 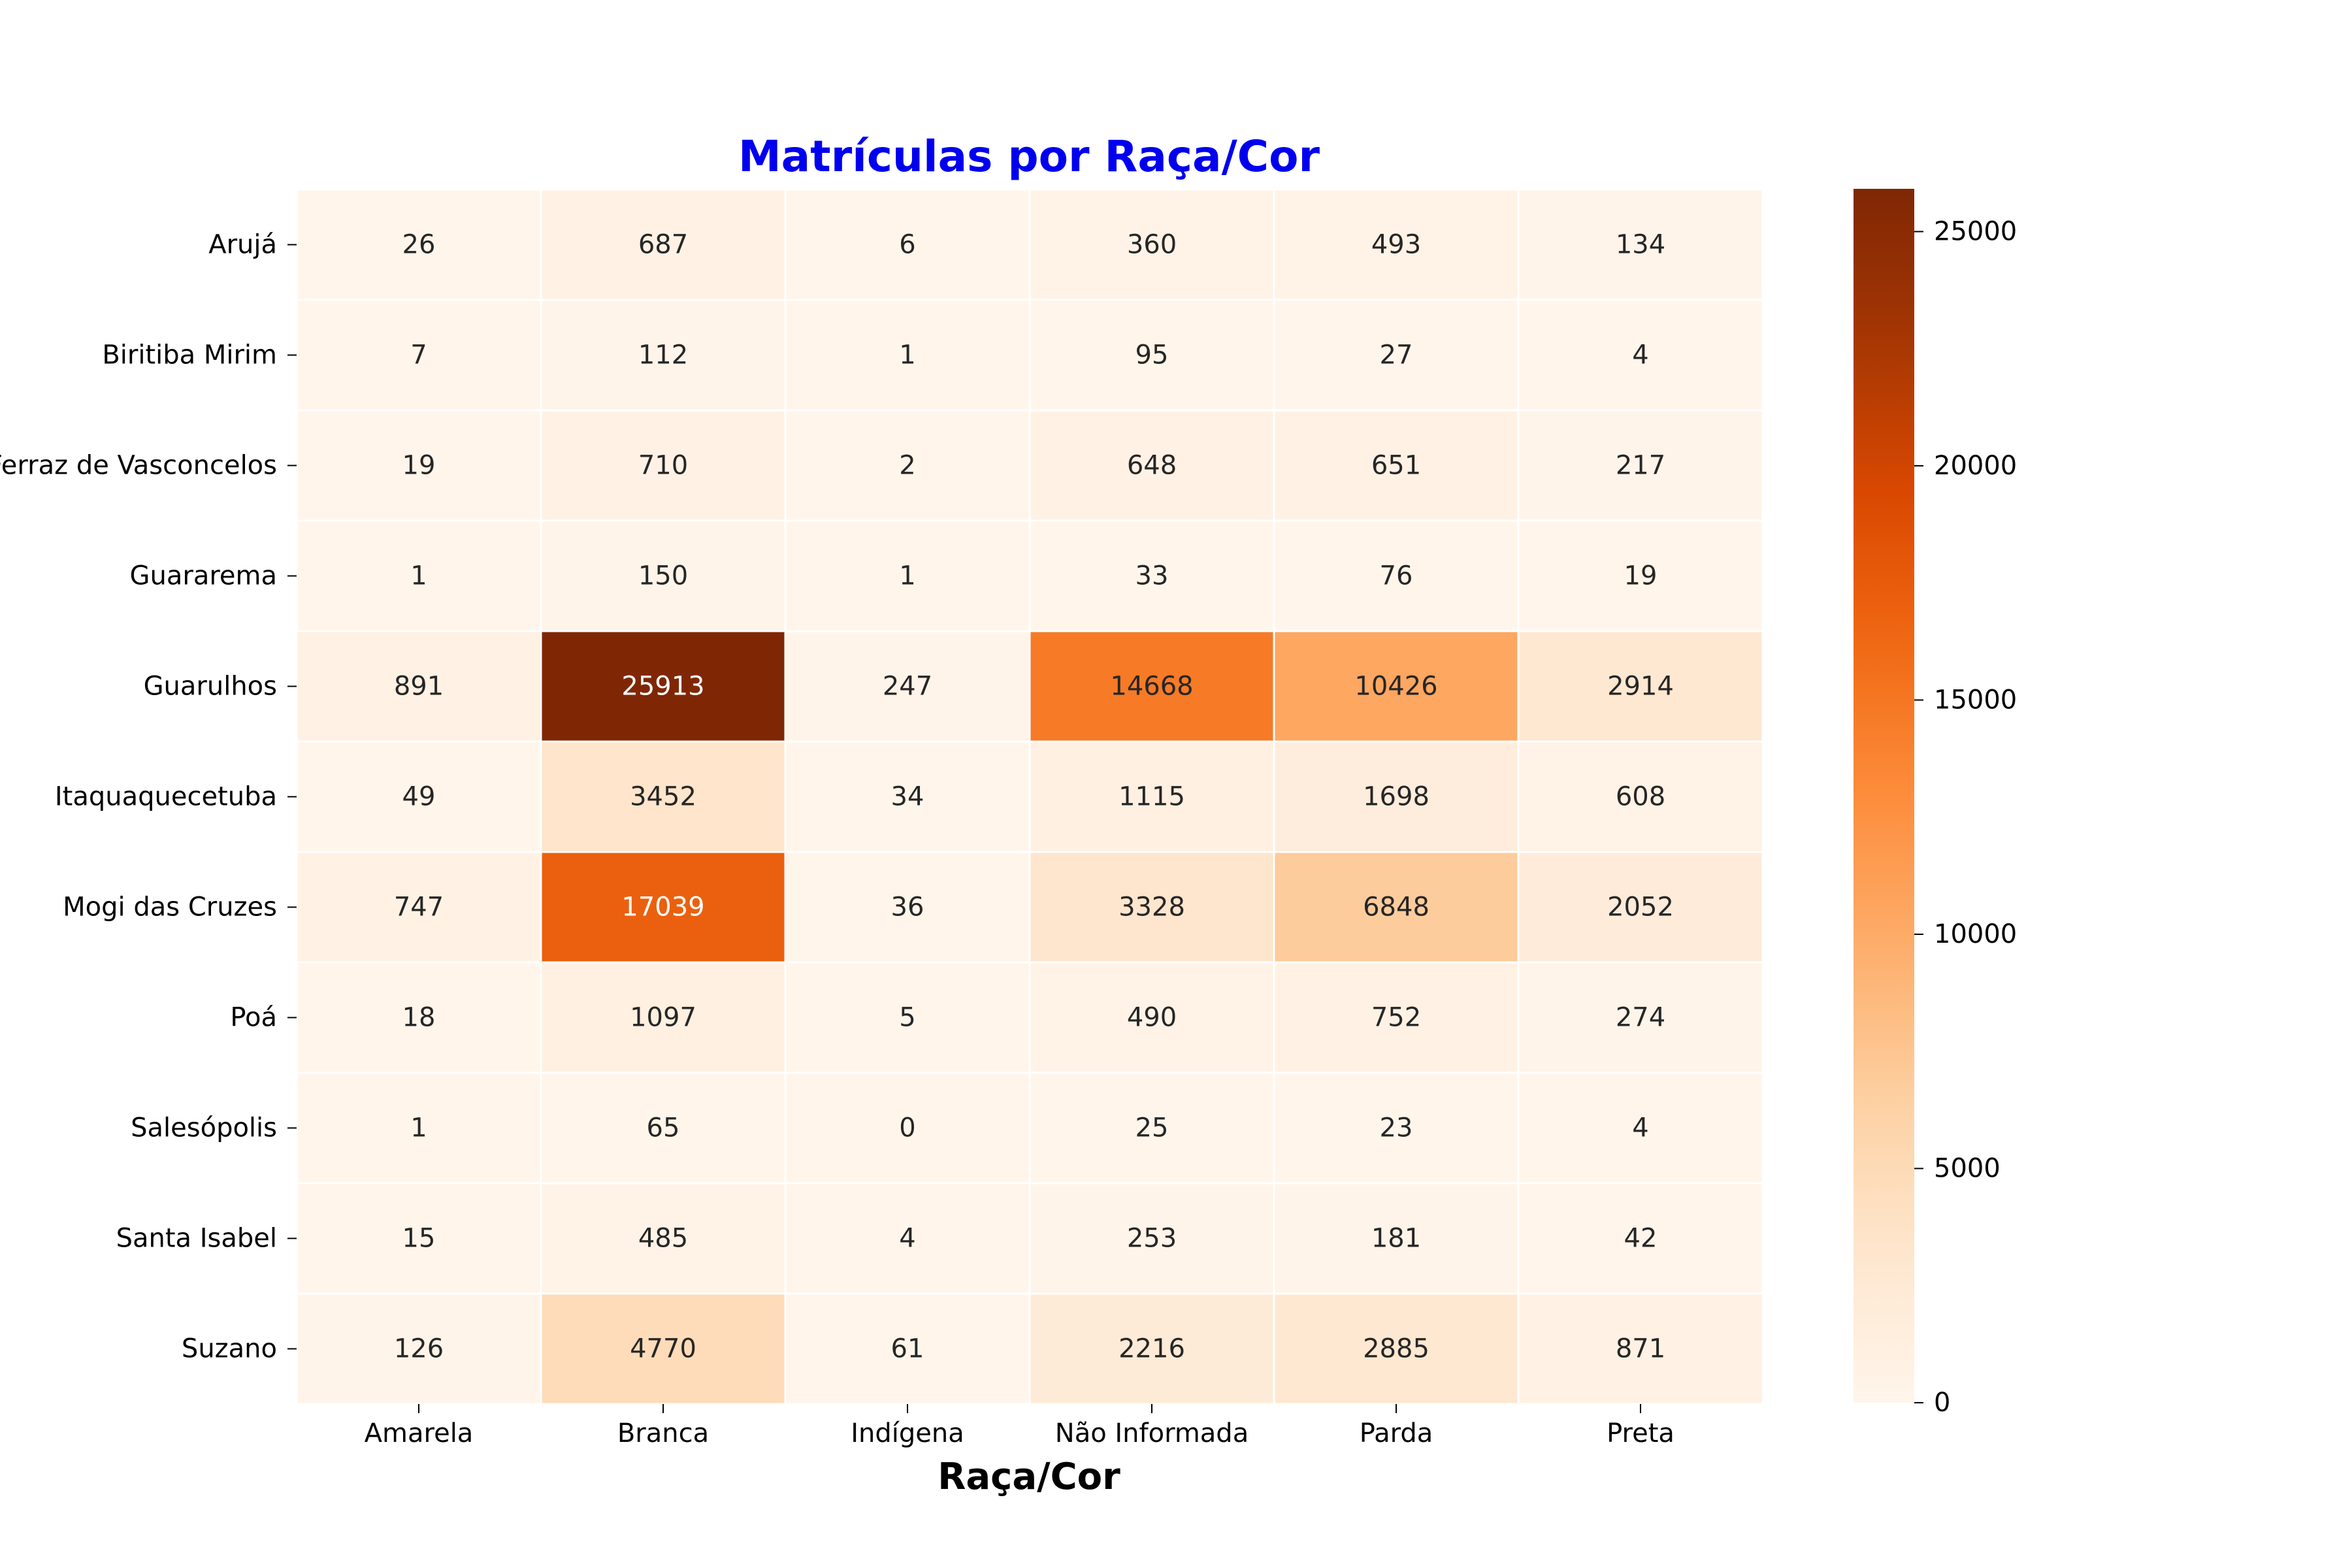 I want to click on cell-value-label: 65, so click(x=663, y=1128).